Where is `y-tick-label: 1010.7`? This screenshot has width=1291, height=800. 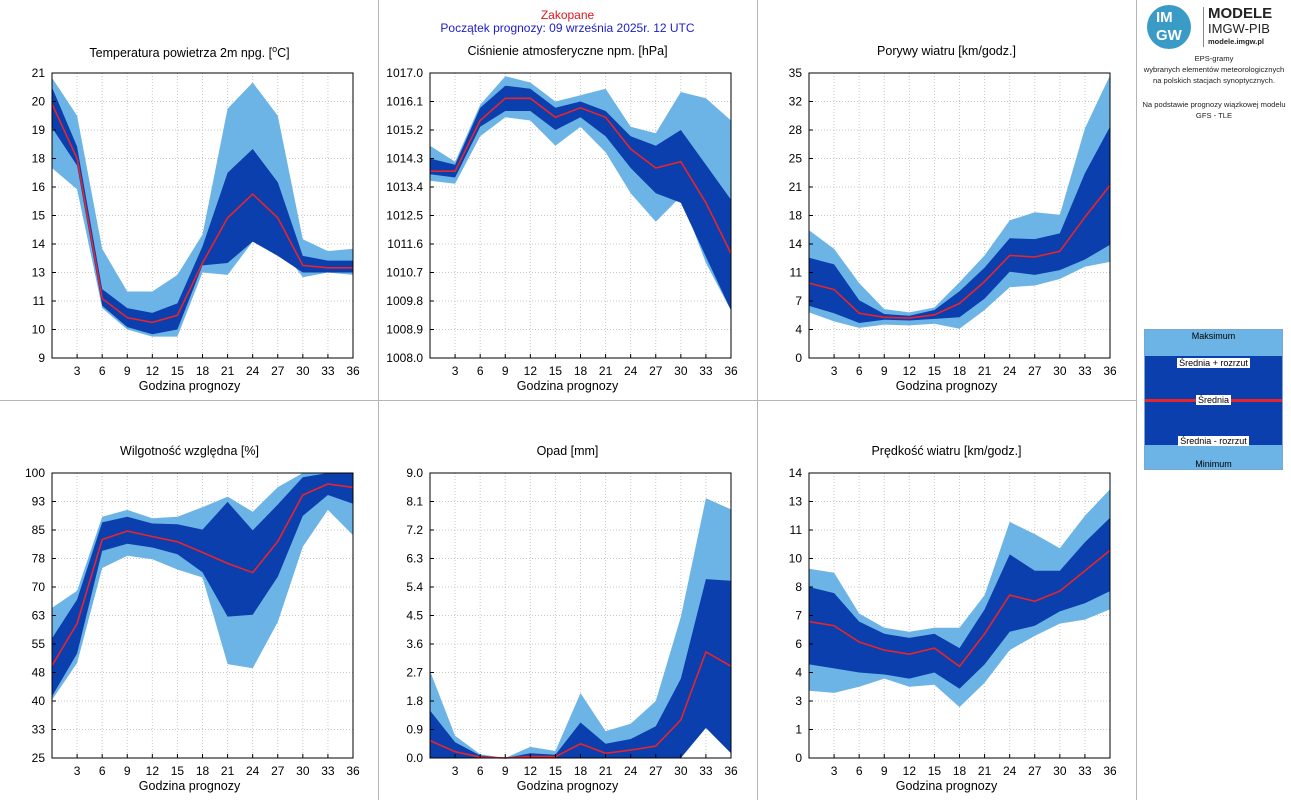 y-tick-label: 1010.7 is located at coordinates (404, 273).